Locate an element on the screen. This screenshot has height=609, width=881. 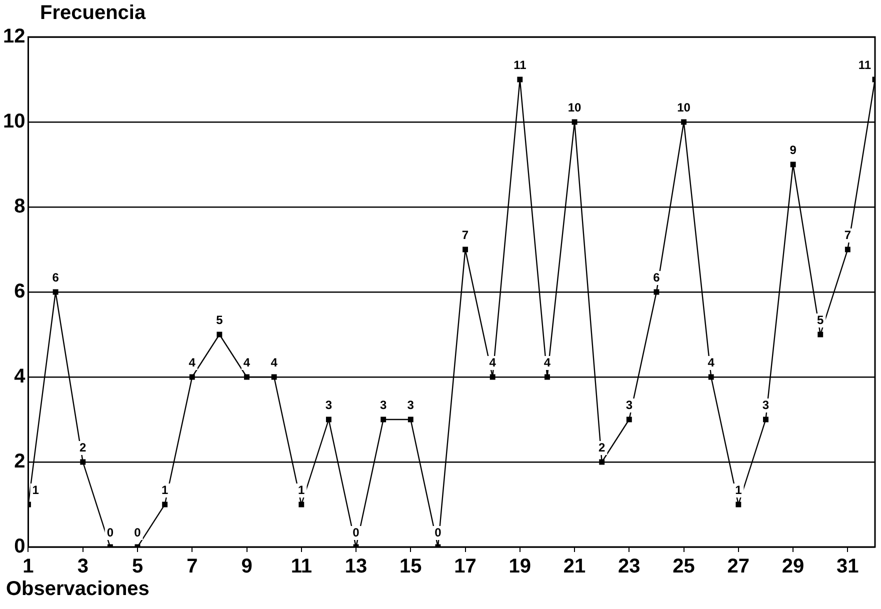
x-tick-label: 1 is located at coordinates (28, 567).